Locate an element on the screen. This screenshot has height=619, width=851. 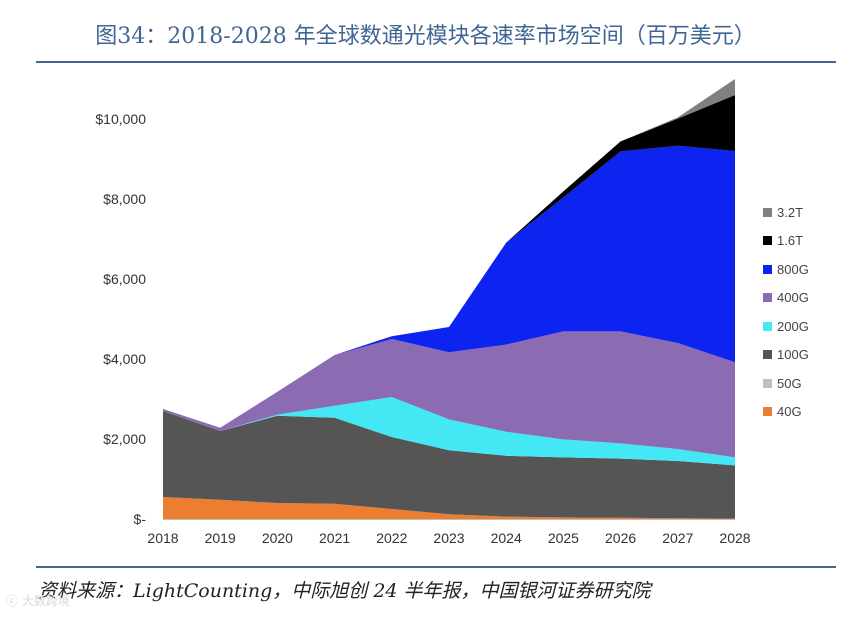
legend-item: 200G is located at coordinates (786, 326).